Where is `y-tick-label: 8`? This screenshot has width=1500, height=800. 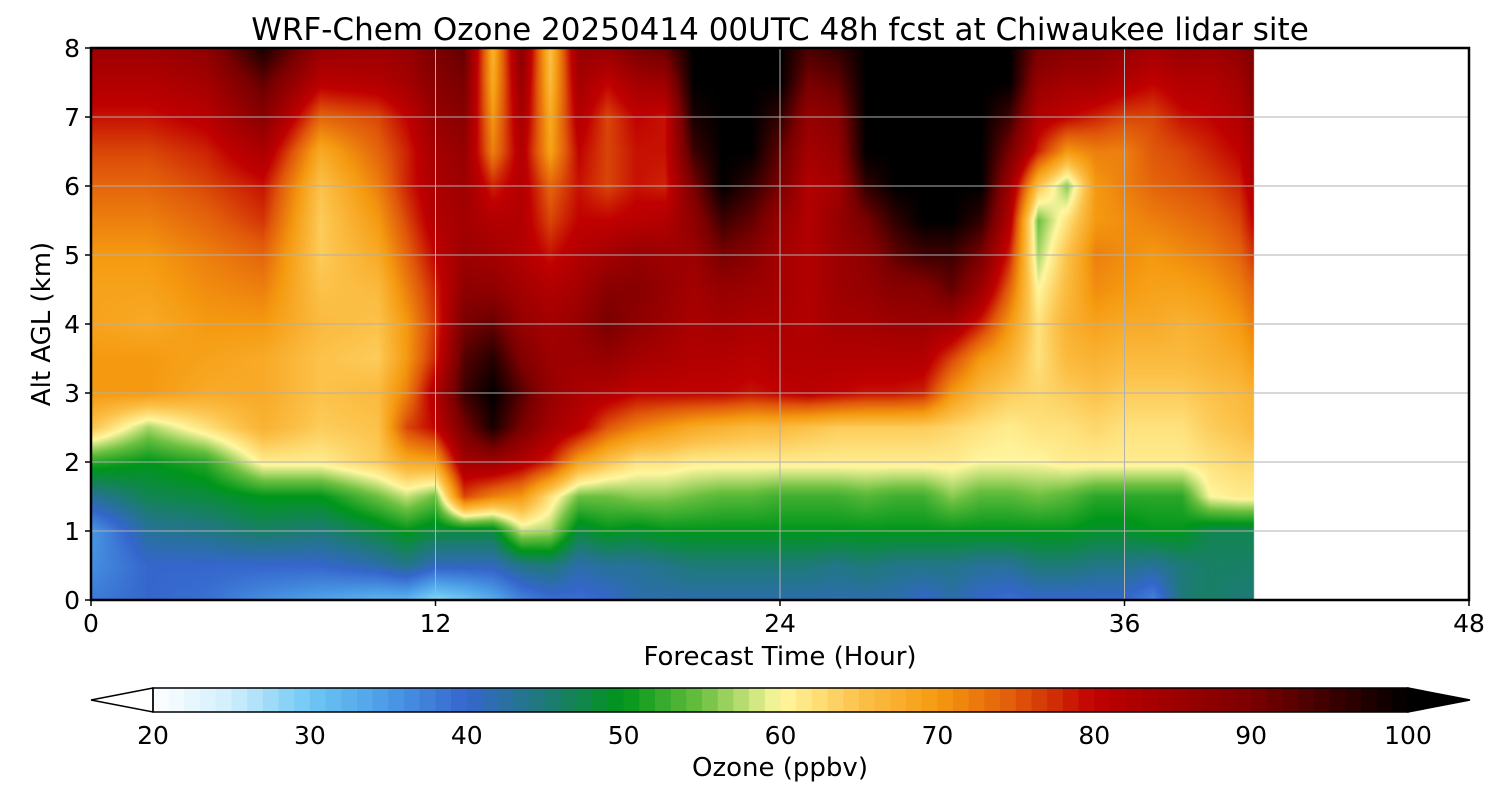
y-tick-label: 8 is located at coordinates (72, 48).